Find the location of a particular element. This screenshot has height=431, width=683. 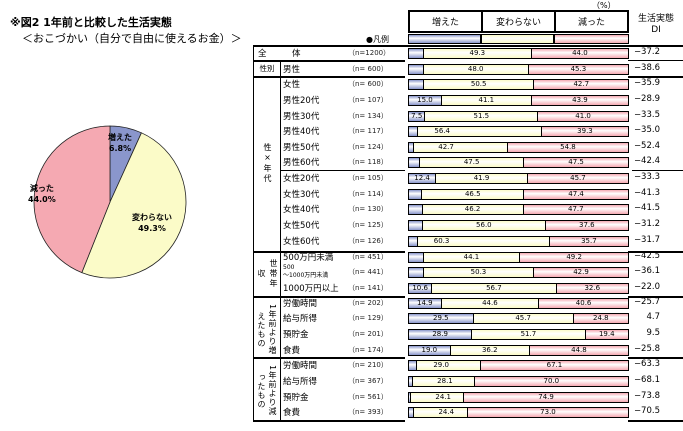

sample-size: （n= 130） is located at coordinates (368, 209).